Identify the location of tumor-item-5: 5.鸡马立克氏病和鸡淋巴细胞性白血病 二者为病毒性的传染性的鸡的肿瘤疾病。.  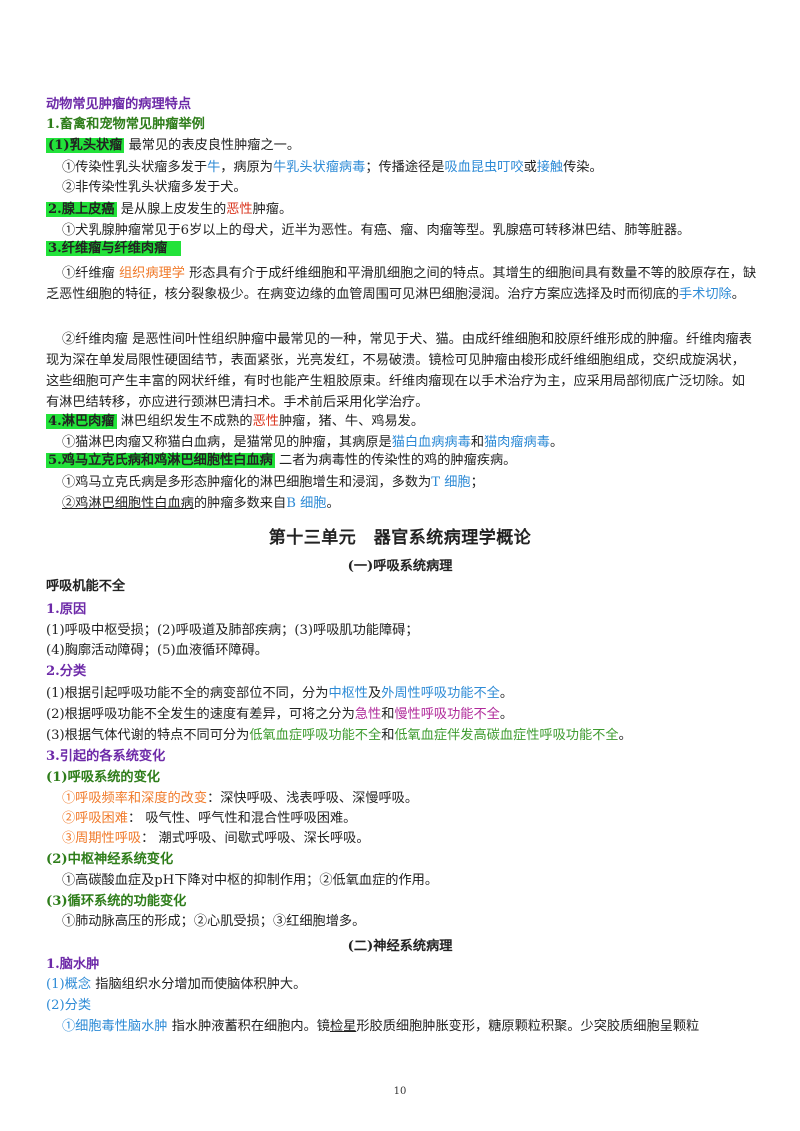
(281, 461).